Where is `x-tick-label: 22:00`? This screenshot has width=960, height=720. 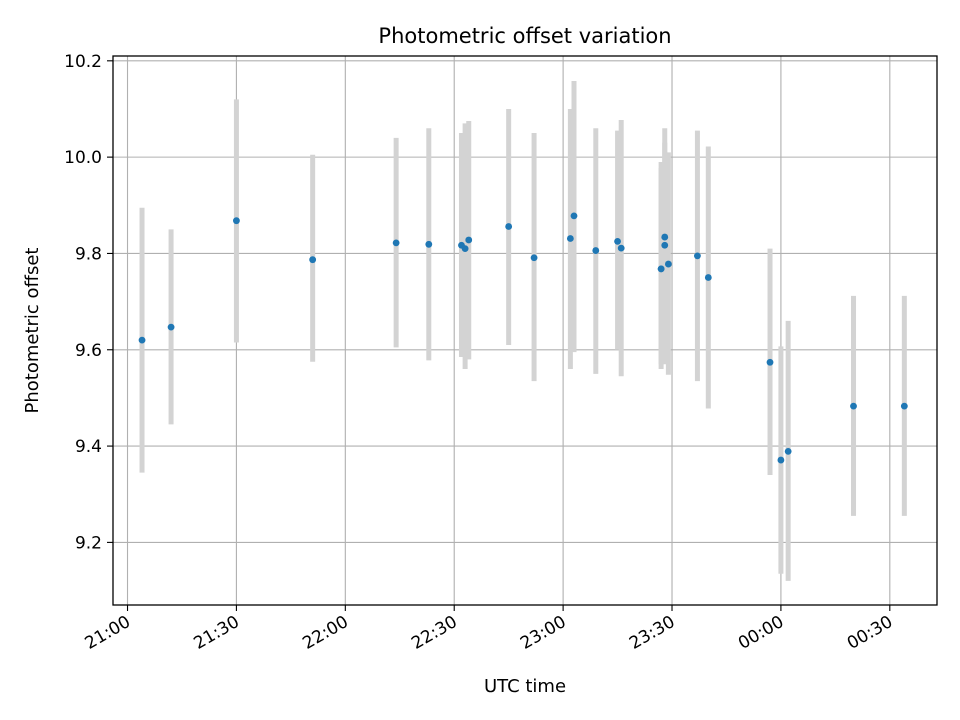
x-tick-label: 22:00 is located at coordinates (325, 633).